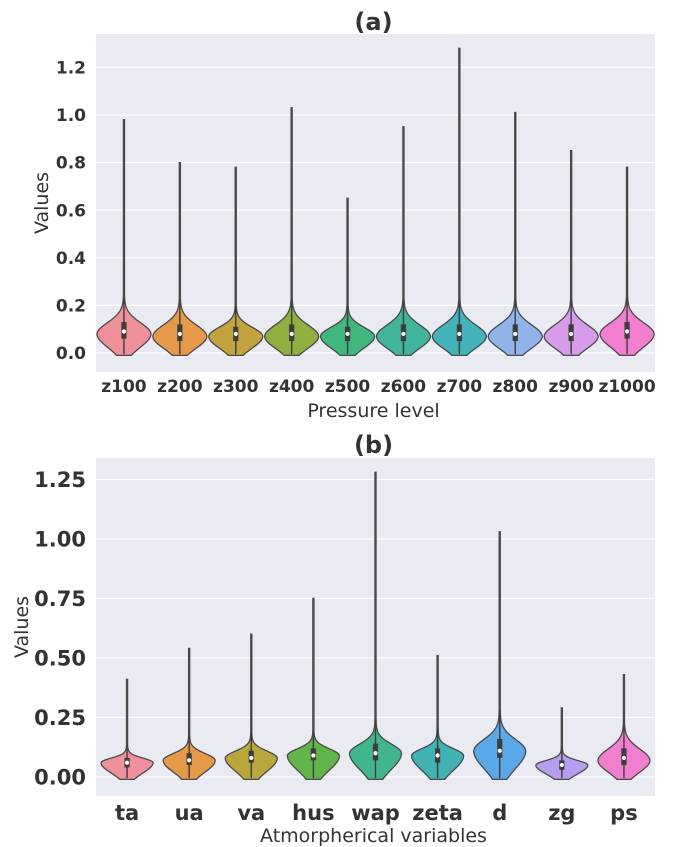 This screenshot has height=847, width=675. Describe the element at coordinates (60, 480) in the screenshot. I see `y-tick-label: 1.25` at that location.